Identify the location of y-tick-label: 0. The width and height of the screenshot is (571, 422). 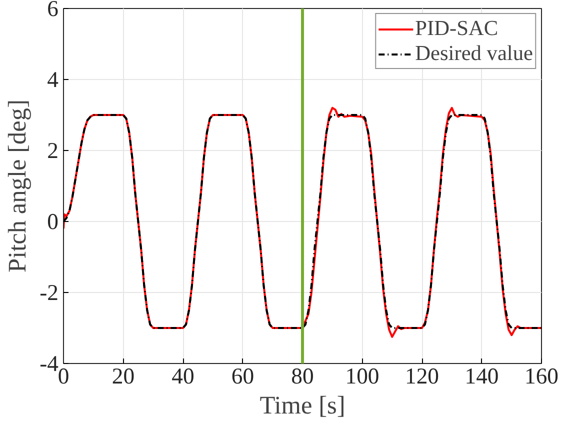
(52, 221).